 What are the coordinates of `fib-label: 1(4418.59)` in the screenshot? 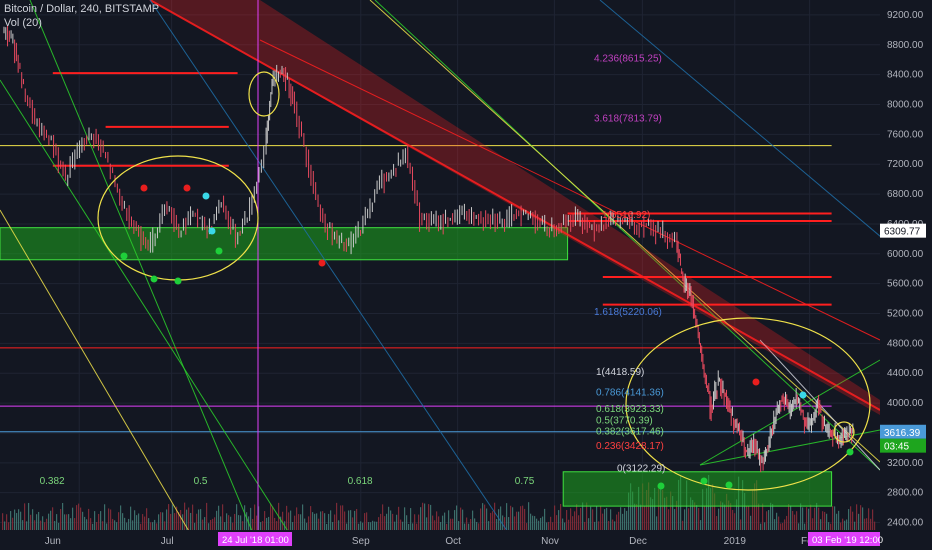 It's located at (620, 372).